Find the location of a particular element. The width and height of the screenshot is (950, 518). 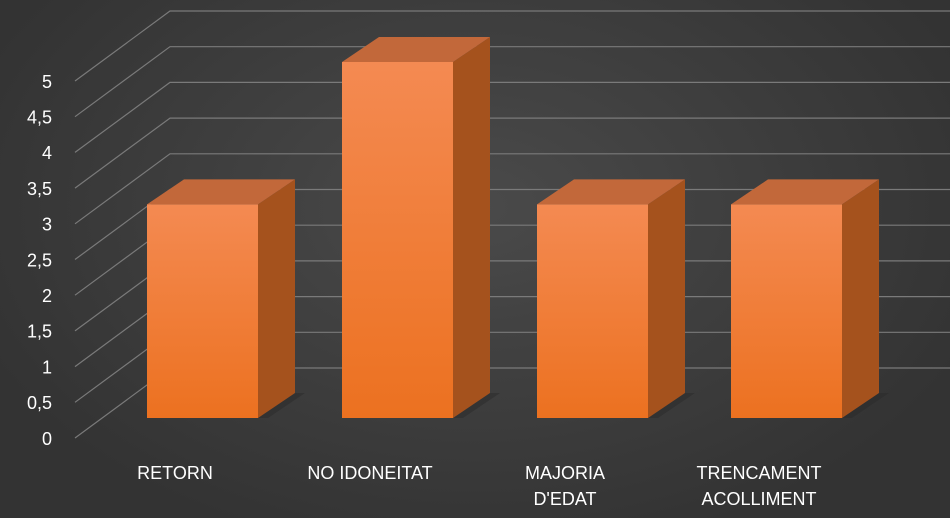

y-tick-label: 4,5 is located at coordinates (39, 117).